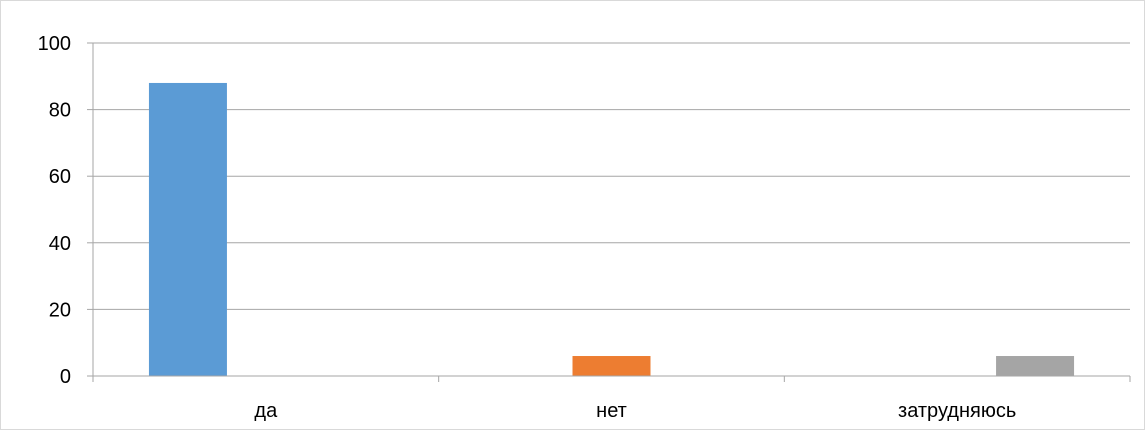 The image size is (1145, 436). What do you see at coordinates (65, 377) in the screenshot?
I see `y-tick-label: 0` at bounding box center [65, 377].